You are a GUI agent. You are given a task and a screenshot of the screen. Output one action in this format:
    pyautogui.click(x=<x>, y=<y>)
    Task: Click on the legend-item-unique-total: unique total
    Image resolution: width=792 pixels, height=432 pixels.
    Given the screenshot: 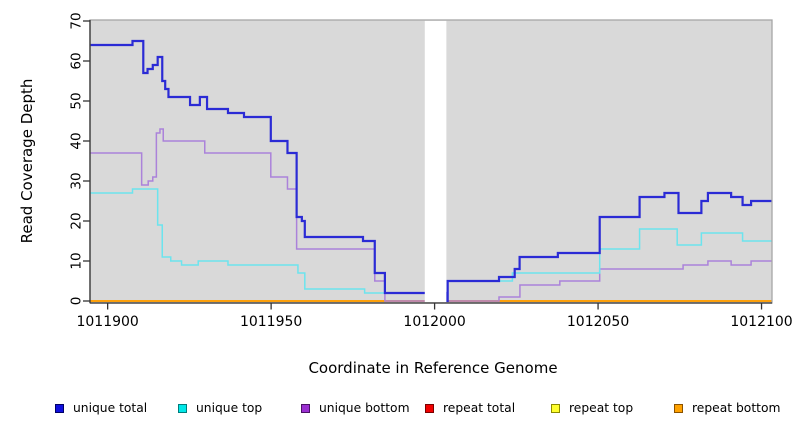 What is the action you would take?
    pyautogui.click(x=101, y=408)
    